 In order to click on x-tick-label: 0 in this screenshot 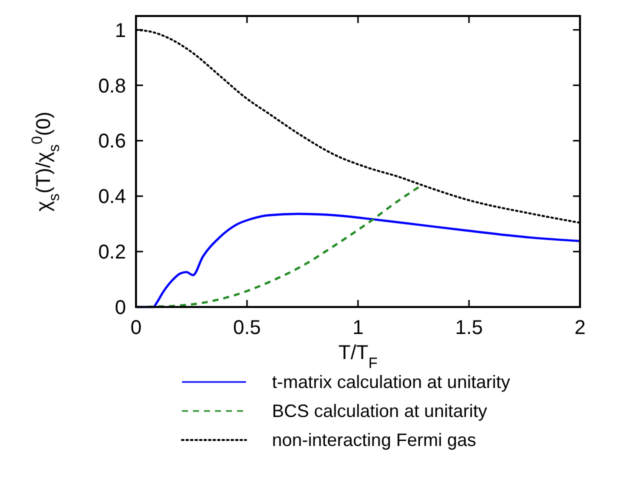, I will do `click(136, 328)`.